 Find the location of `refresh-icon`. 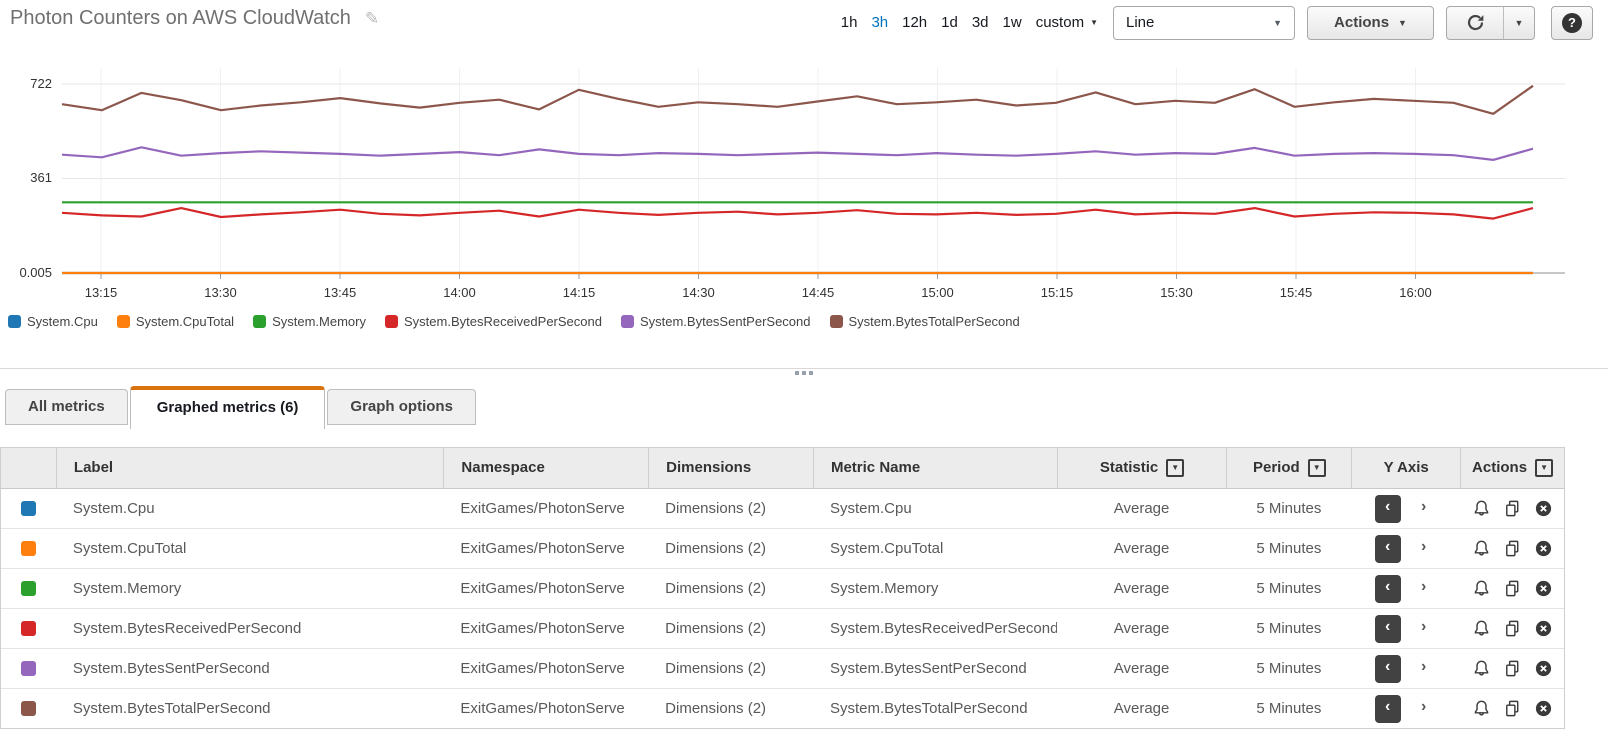

refresh-icon is located at coordinates (1475, 23).